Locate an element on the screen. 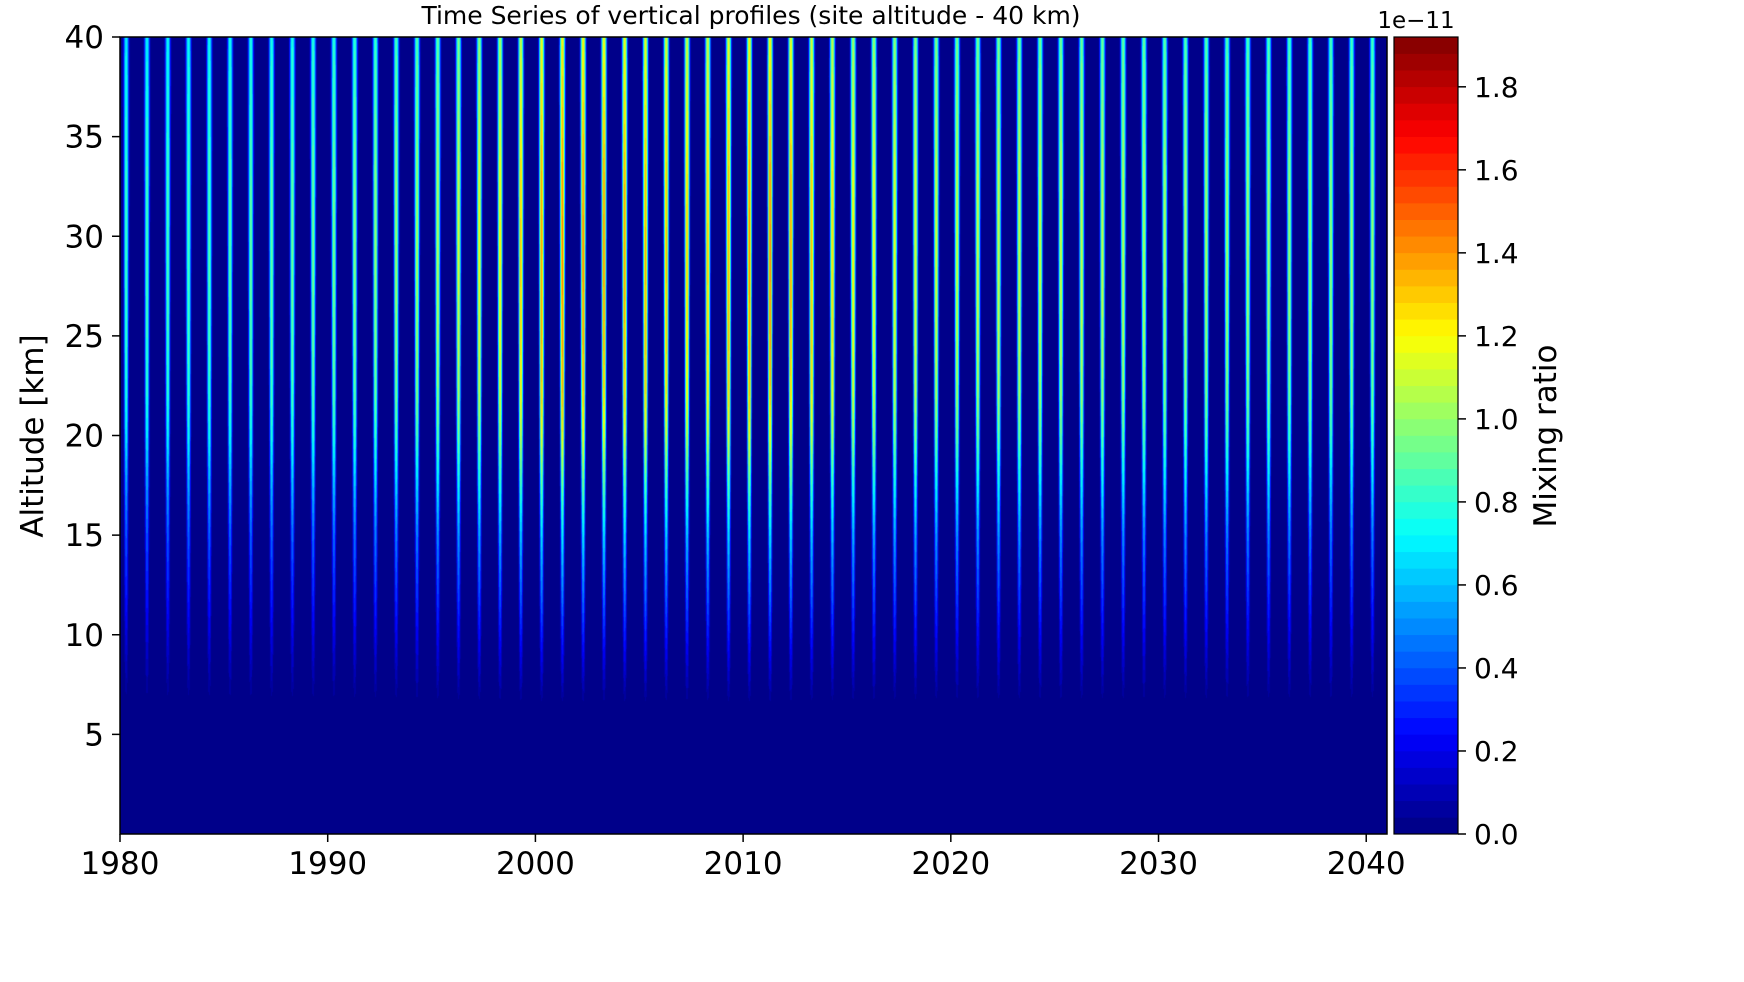 This screenshot has height=982, width=1744. y-tick-label: 30 is located at coordinates (84, 237).